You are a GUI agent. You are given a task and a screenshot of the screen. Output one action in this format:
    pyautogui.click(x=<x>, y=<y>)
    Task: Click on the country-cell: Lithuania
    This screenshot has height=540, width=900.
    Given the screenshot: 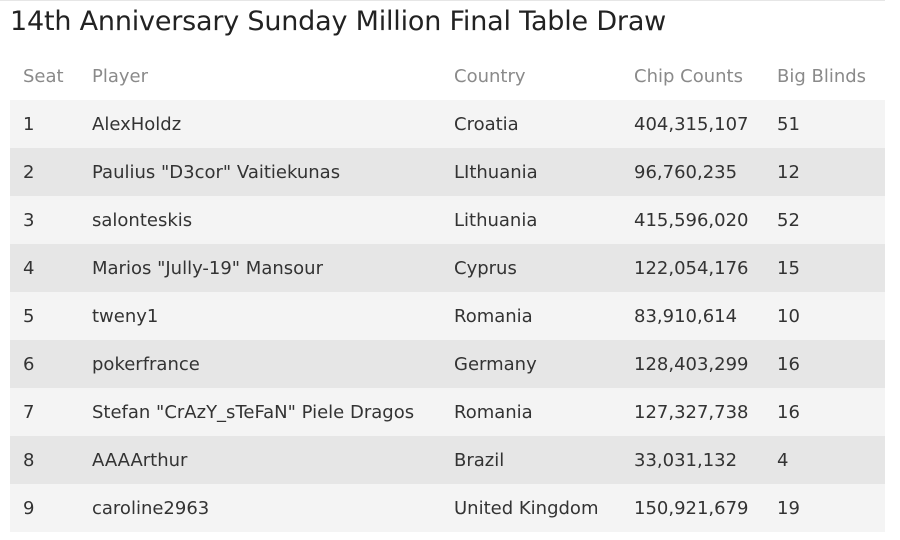 What is the action you would take?
    pyautogui.click(x=496, y=220)
    